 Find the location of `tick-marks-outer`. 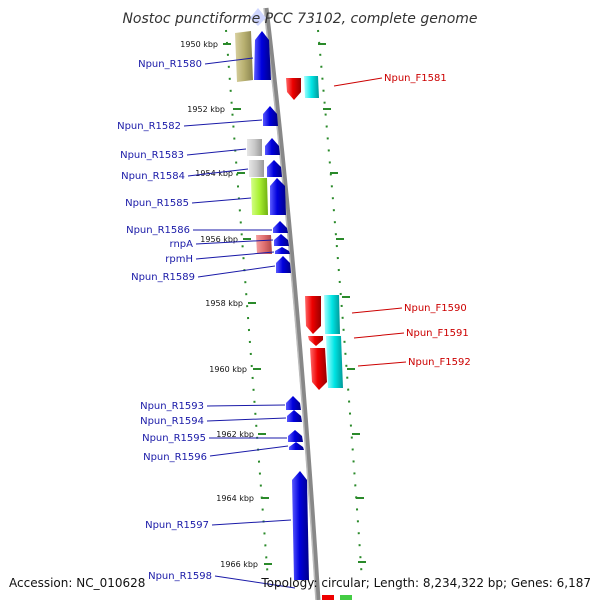

tick-marks-outer is located at coordinates (342, 303).